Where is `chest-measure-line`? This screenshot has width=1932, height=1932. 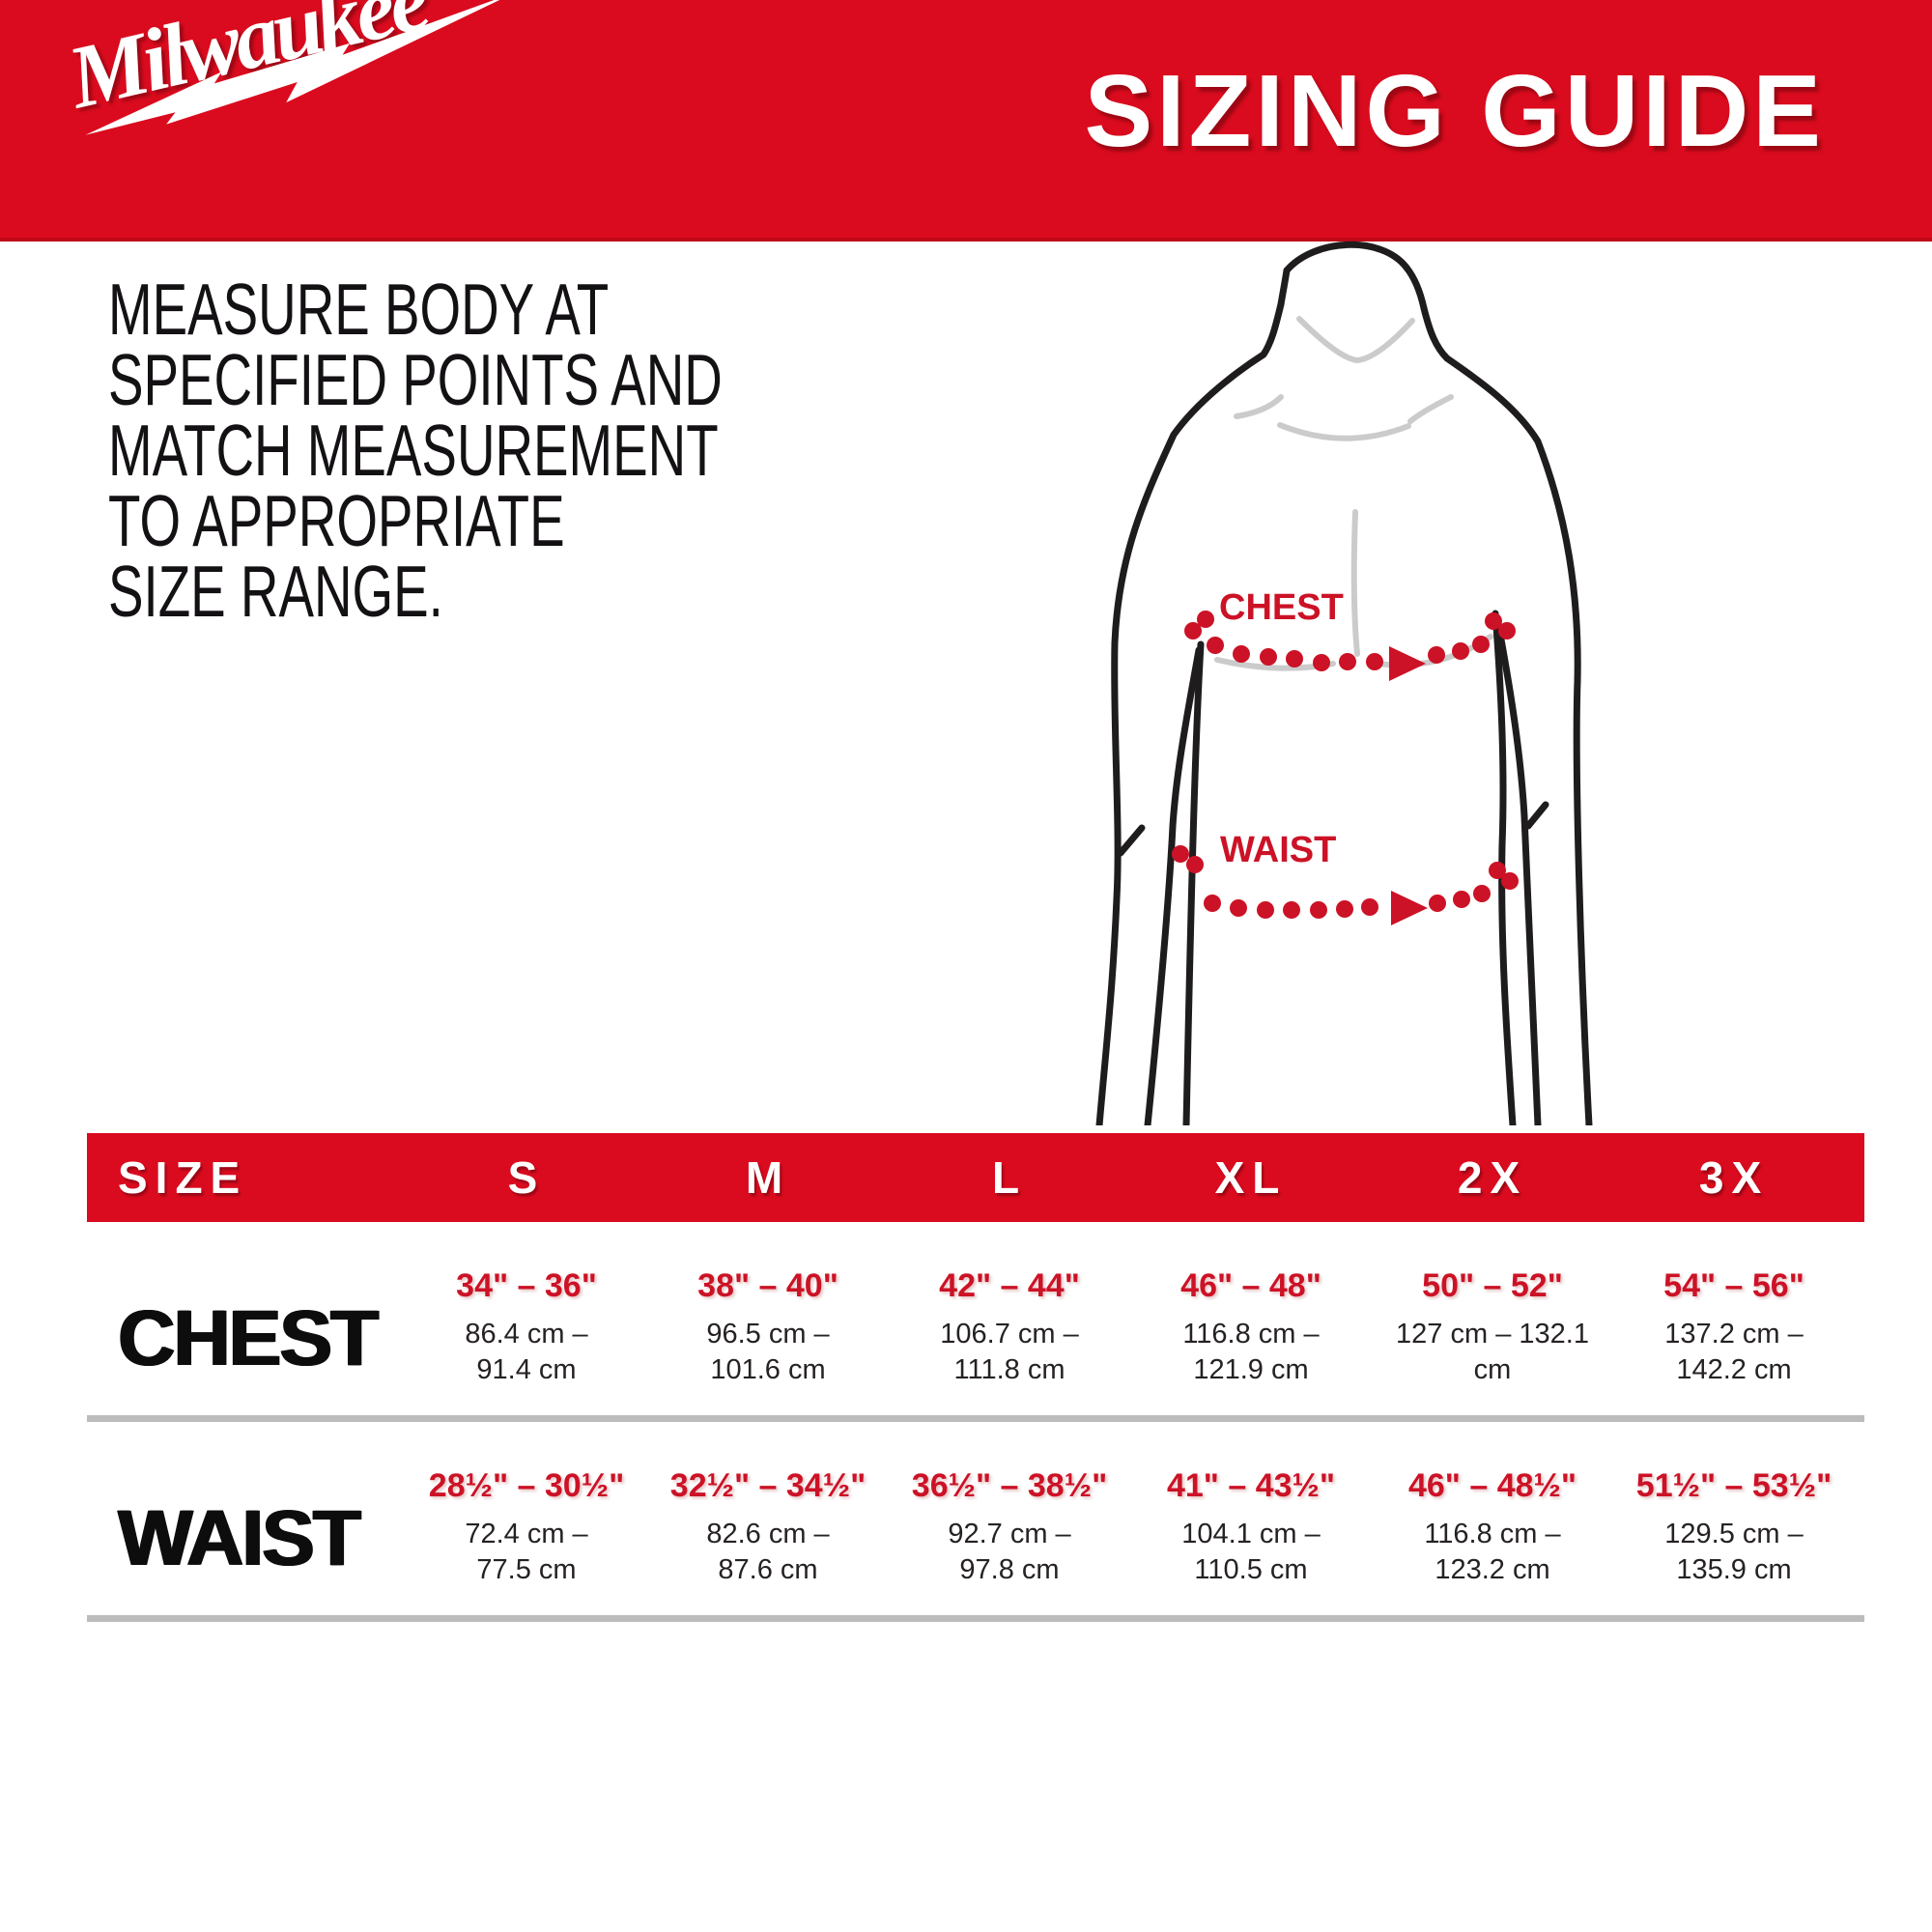
chest-measure-line is located at coordinates (1350, 646).